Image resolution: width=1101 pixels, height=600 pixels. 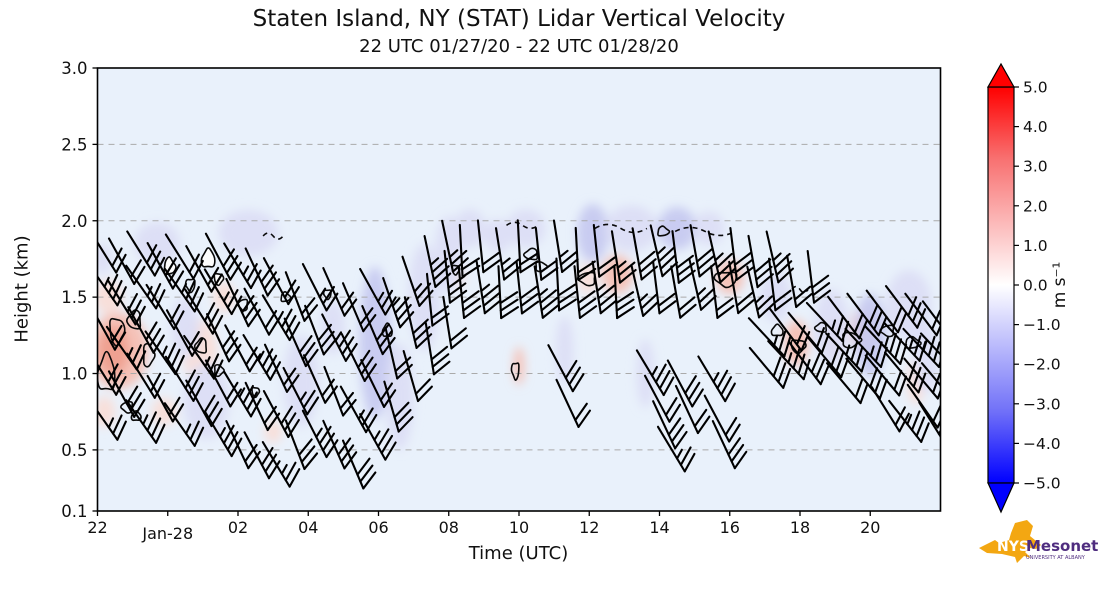 What do you see at coordinates (1035, 206) in the screenshot?
I see `colorbar-tick-label: 2.0` at bounding box center [1035, 206].